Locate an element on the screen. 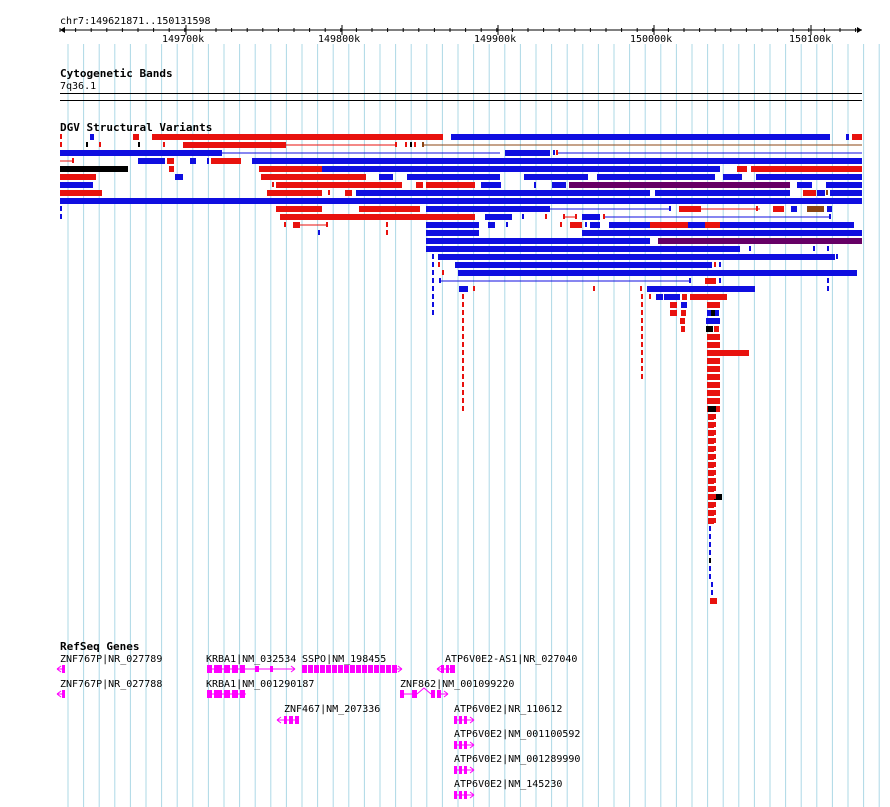 This screenshot has height=807, width=890. refseq-track-title: RefSeq Genes is located at coordinates (100, 646).